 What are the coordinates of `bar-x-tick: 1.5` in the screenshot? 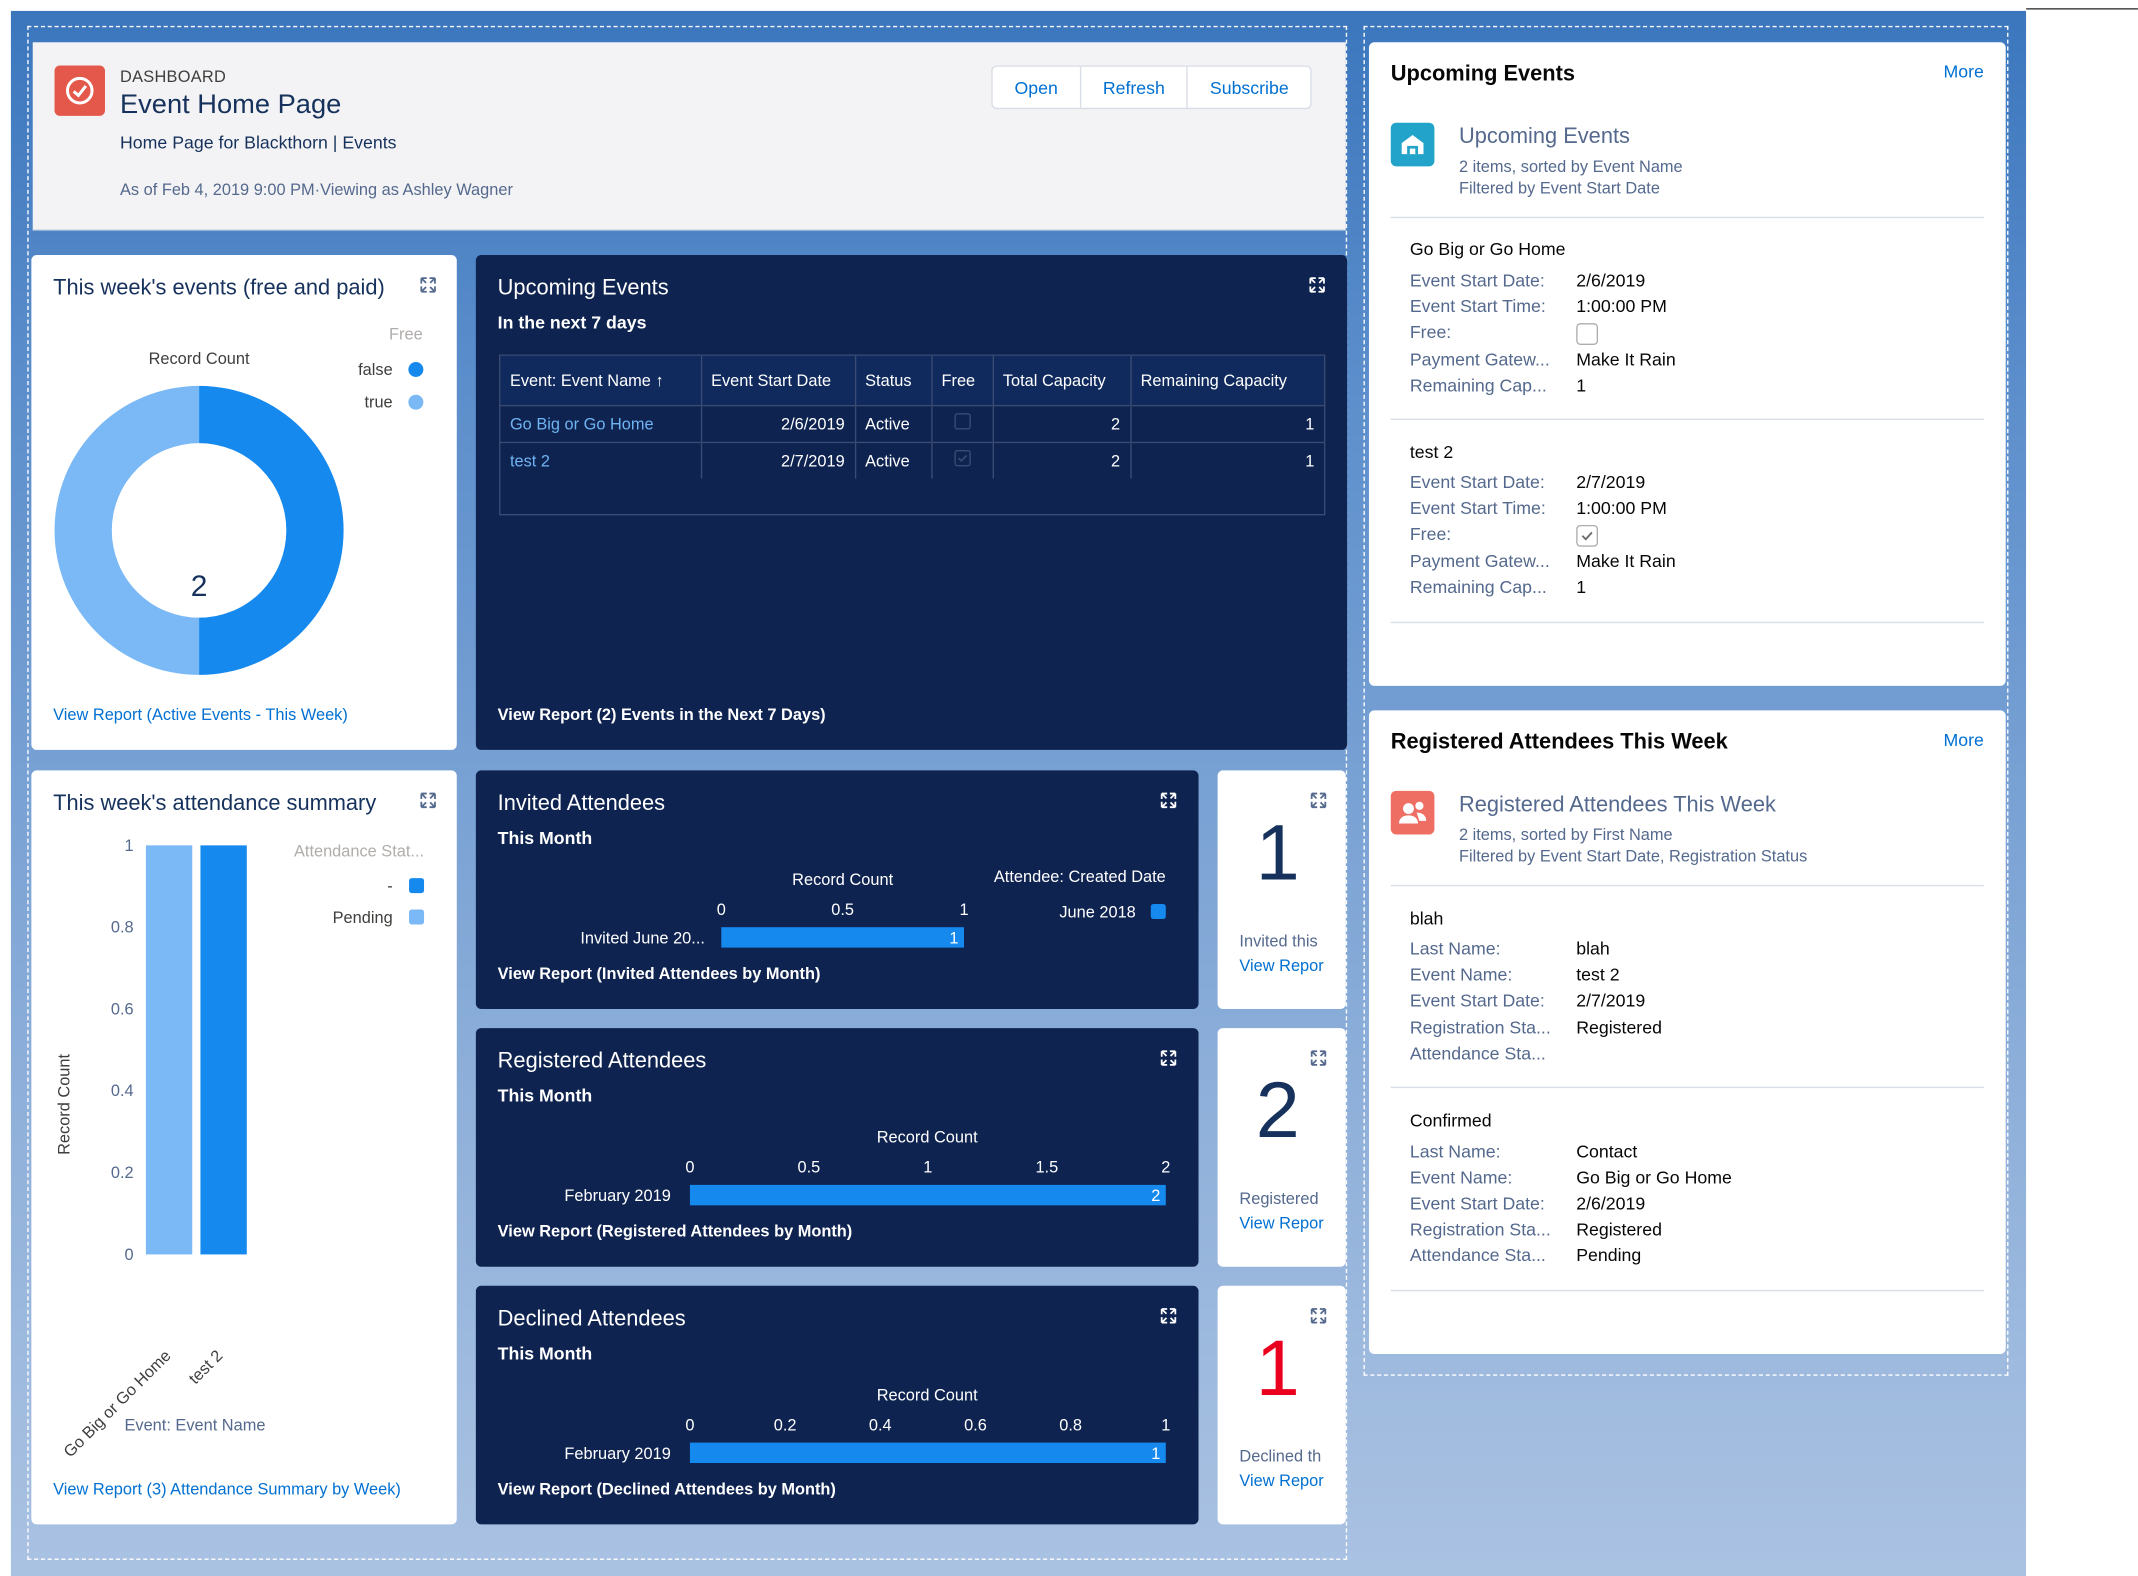 It's located at (1046, 1168).